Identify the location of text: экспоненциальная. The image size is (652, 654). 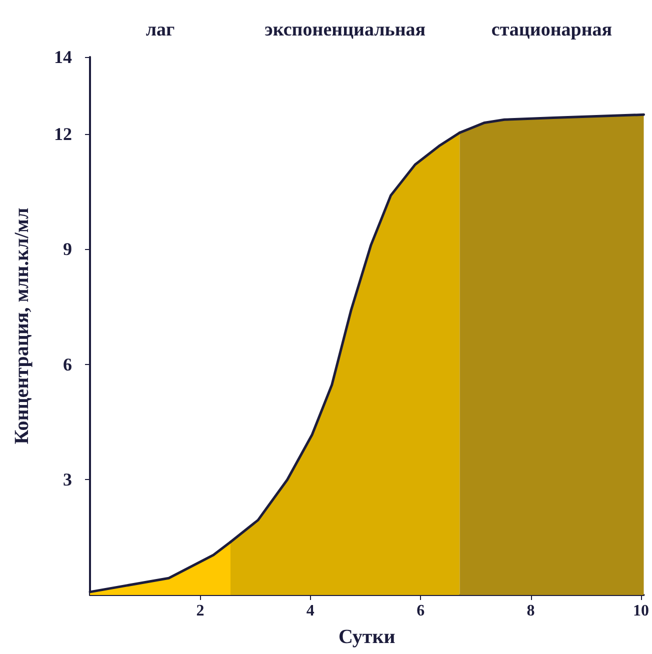
(345, 30).